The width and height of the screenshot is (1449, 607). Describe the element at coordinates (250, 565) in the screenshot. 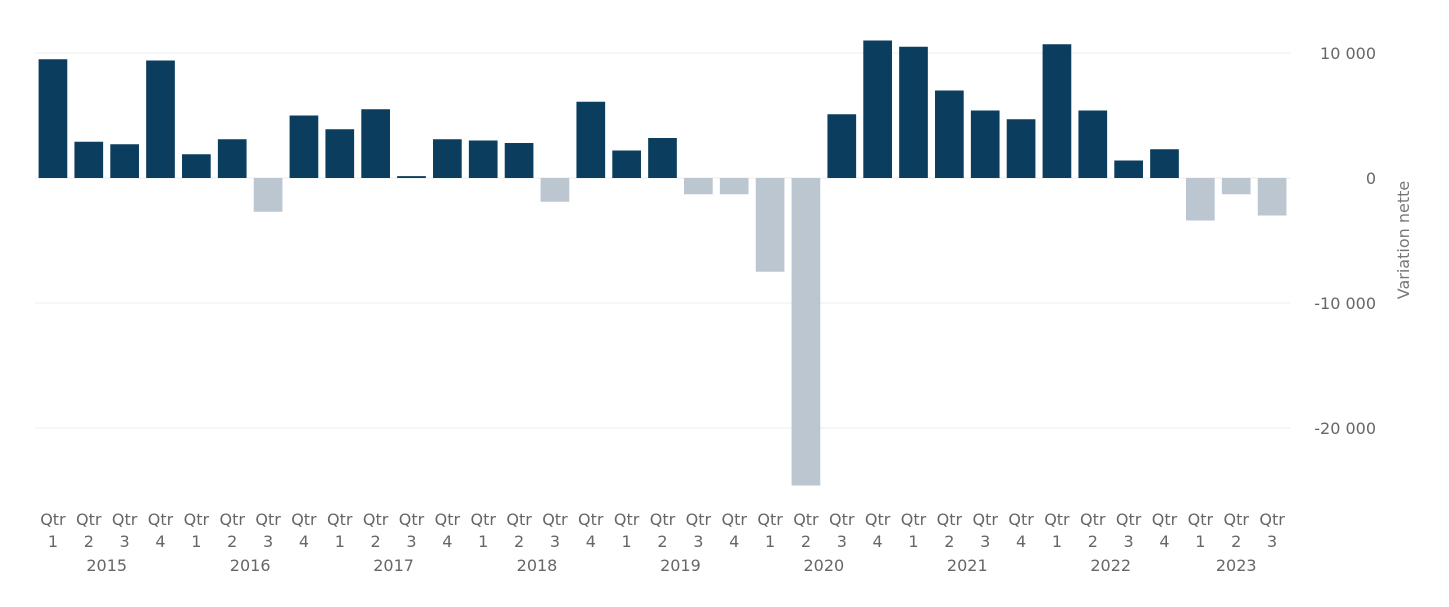

I see `x-year-label: 2016` at that location.